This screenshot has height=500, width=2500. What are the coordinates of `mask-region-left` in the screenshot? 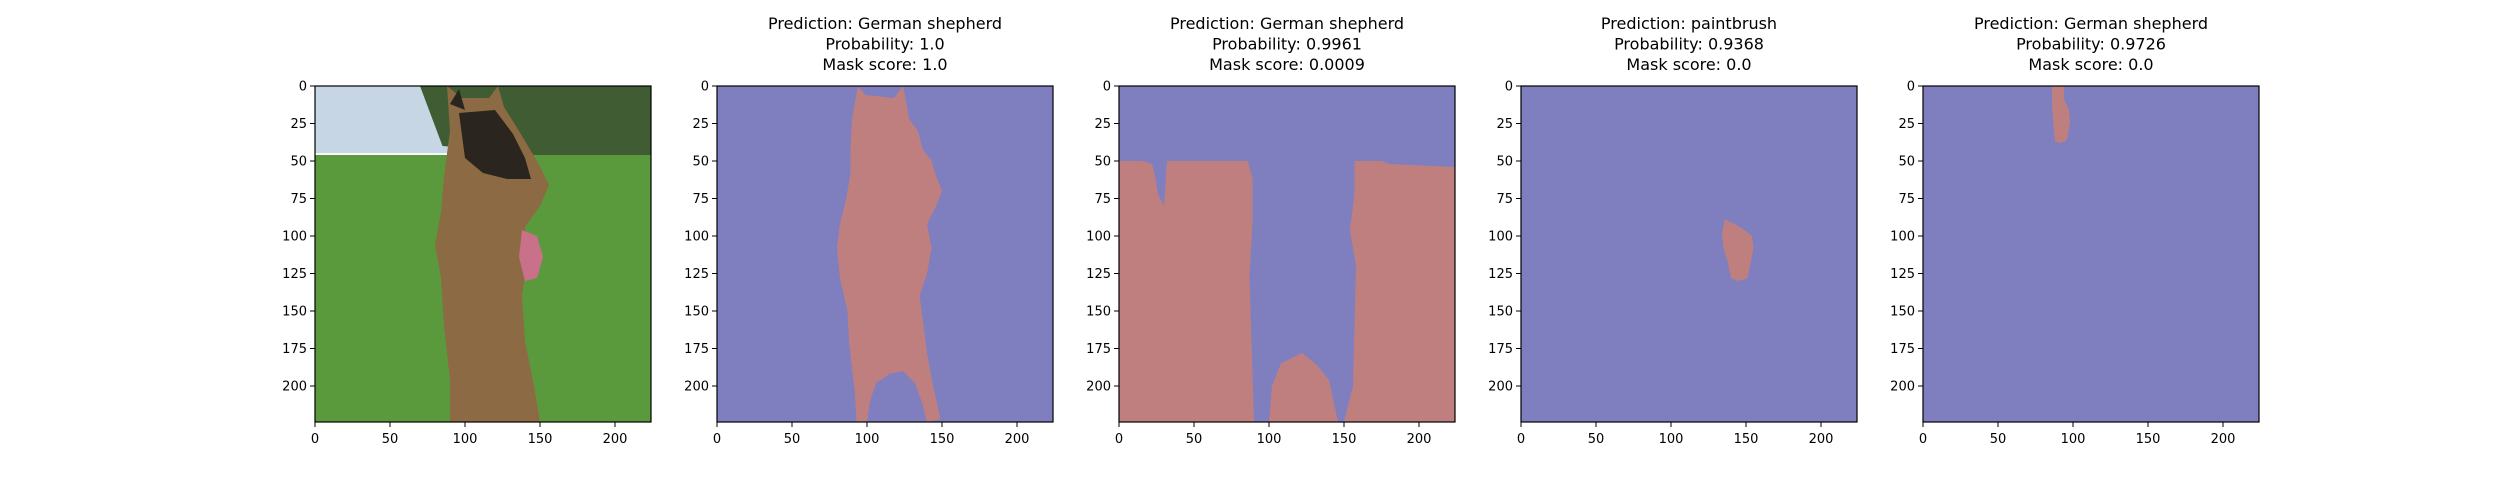 It's located at (1186, 291).